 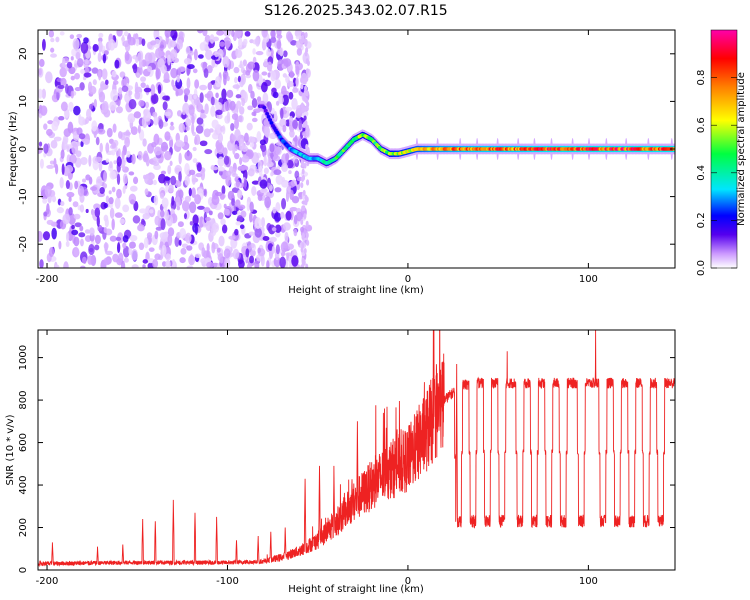 What do you see at coordinates (23, 53) in the screenshot?
I see `y-tick-label: 20` at bounding box center [23, 53].